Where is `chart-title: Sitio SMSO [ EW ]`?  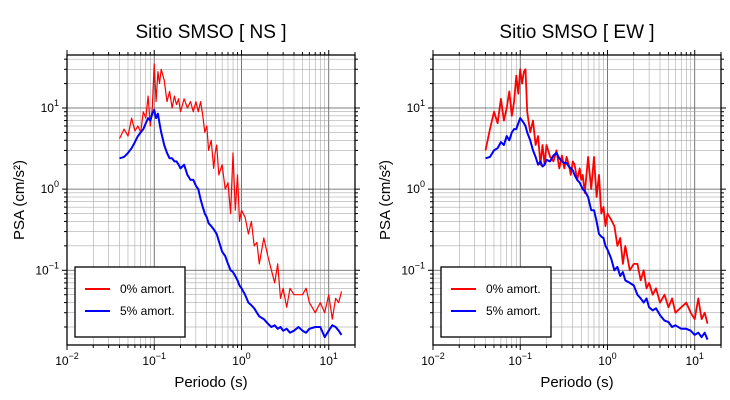
chart-title: Sitio SMSO [ EW ] is located at coordinates (576, 32).